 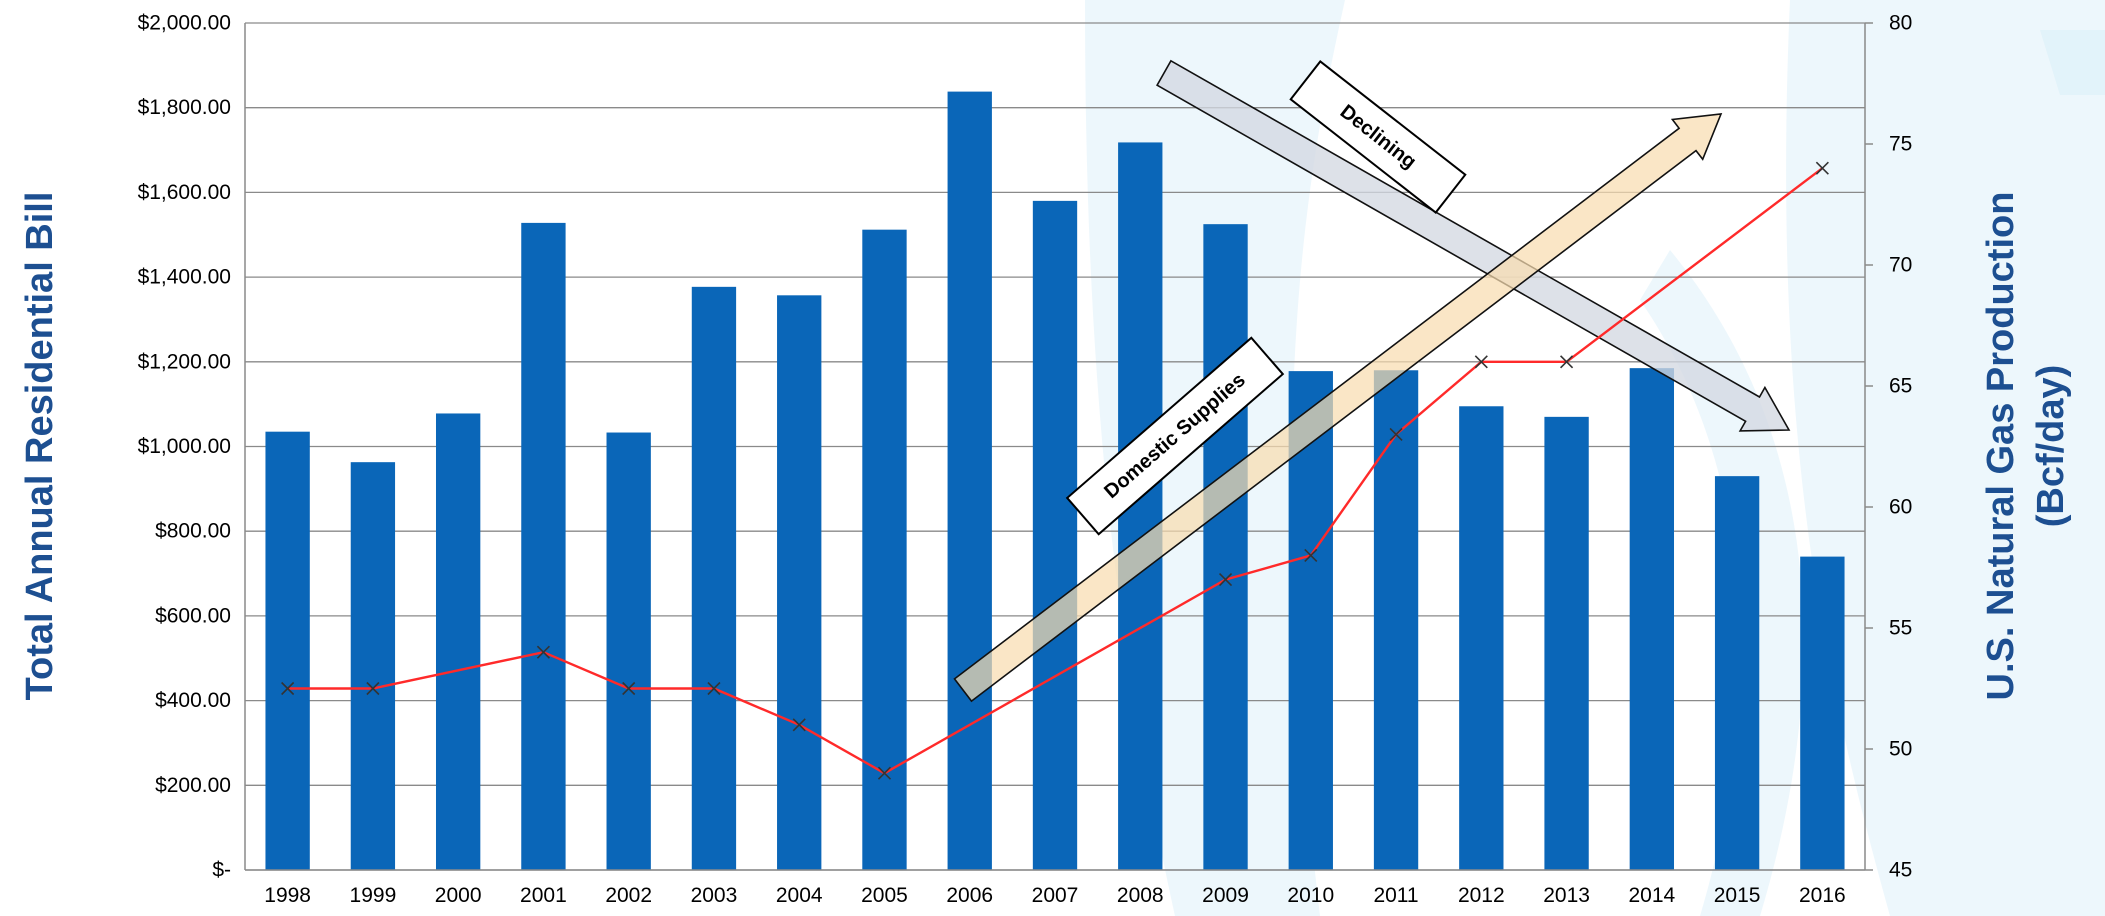 What do you see at coordinates (1473, 245) in the screenshot?
I see `declining-arrow` at bounding box center [1473, 245].